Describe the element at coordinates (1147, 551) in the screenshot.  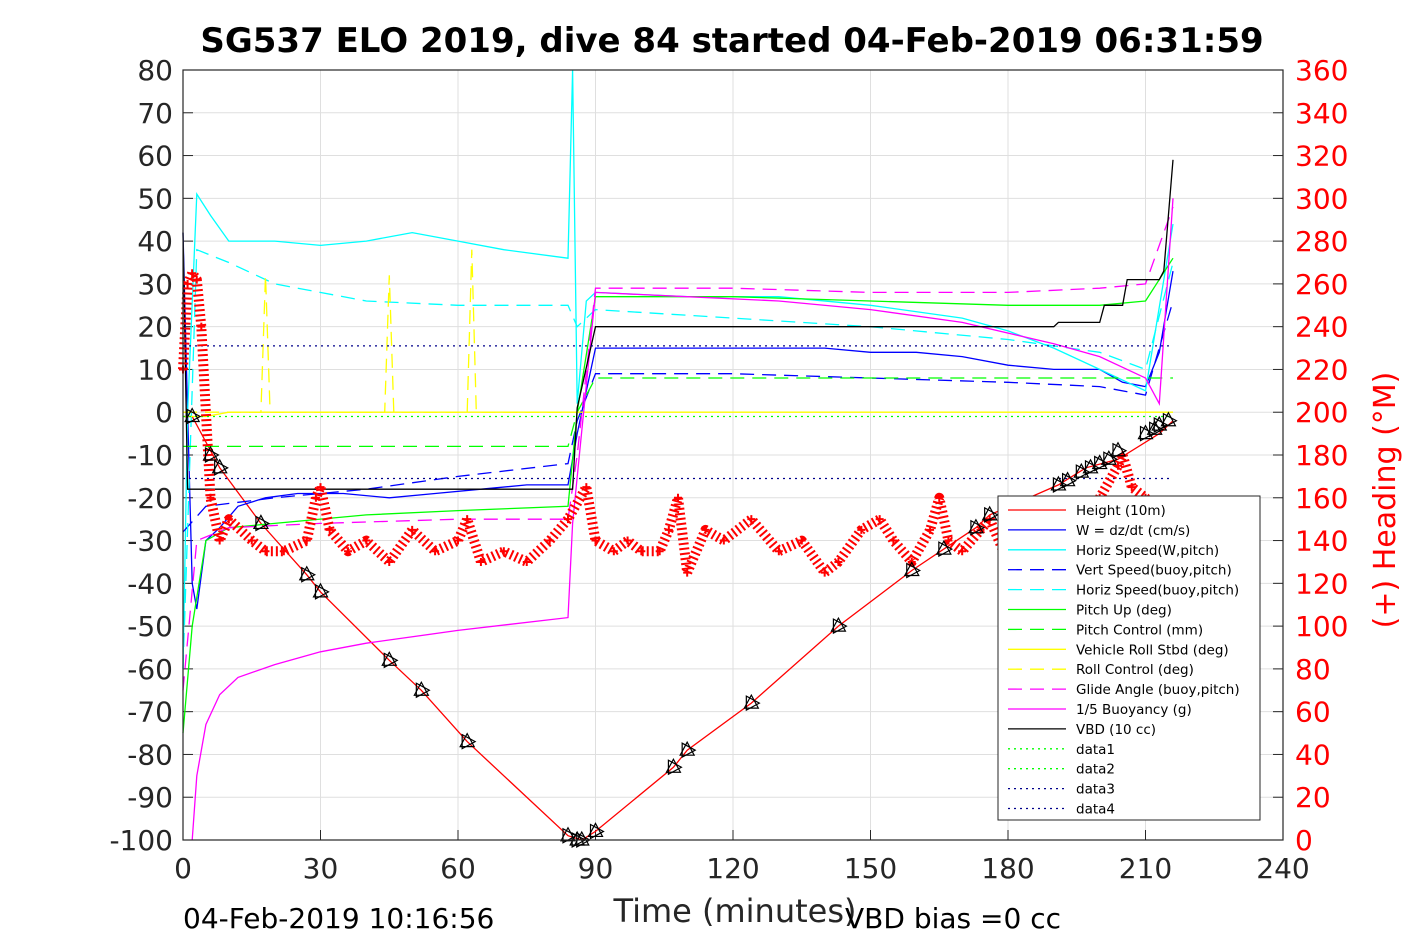
I see `legend-label: Horiz Speed(W,pitch)` at that location.